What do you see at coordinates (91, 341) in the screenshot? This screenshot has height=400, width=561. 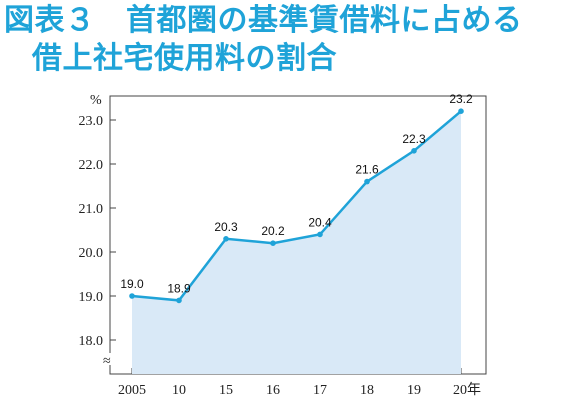 I see `y-tick-label: 18.0` at bounding box center [91, 341].